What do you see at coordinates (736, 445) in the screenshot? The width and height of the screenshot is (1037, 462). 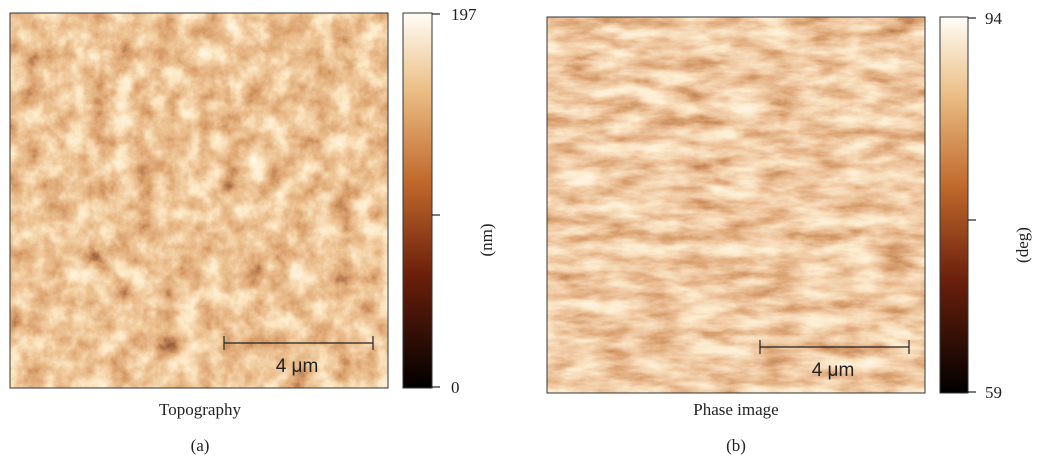 I see `panel-label: (b)` at bounding box center [736, 445].